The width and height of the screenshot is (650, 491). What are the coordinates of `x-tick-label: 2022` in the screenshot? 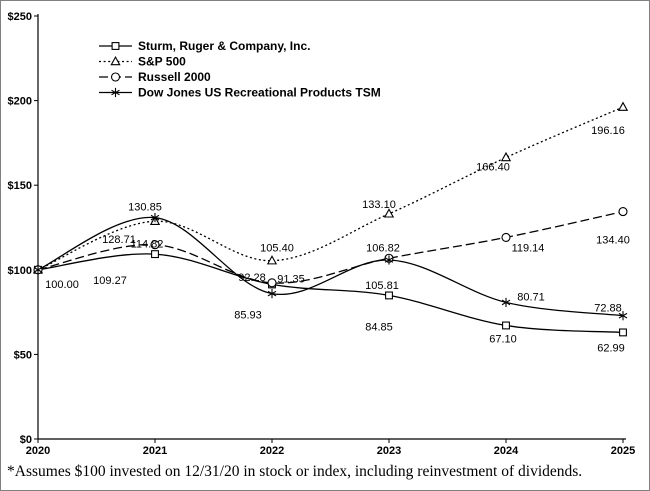 It's located at (272, 451).